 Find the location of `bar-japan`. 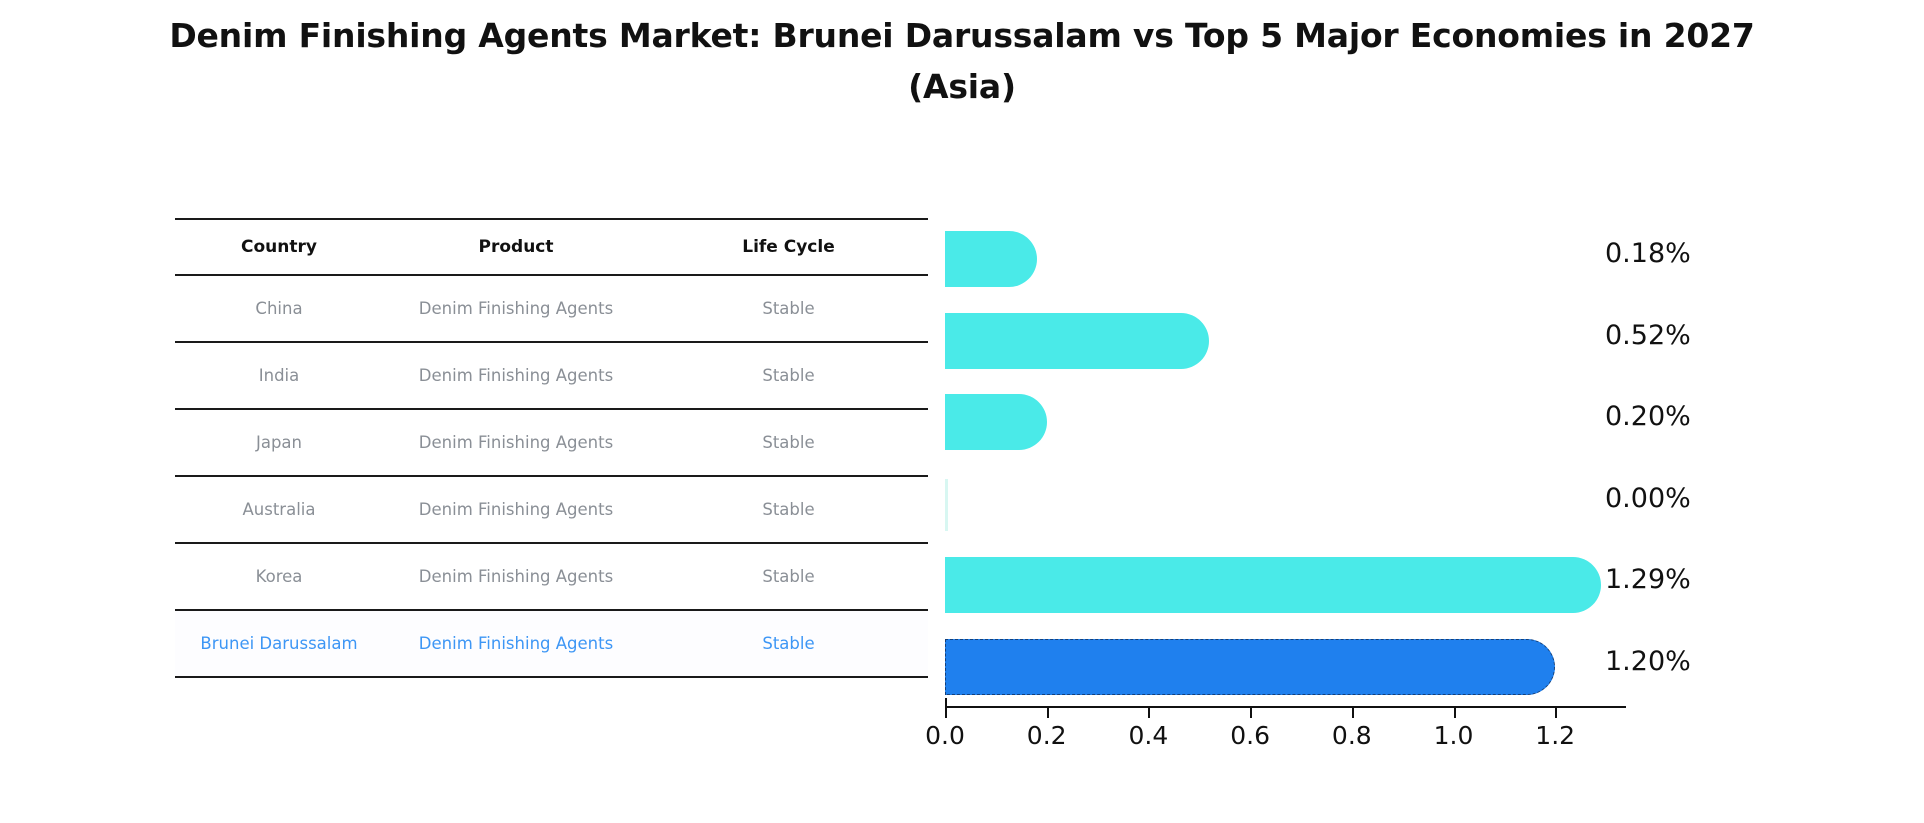

bar-japan is located at coordinates (996, 422).